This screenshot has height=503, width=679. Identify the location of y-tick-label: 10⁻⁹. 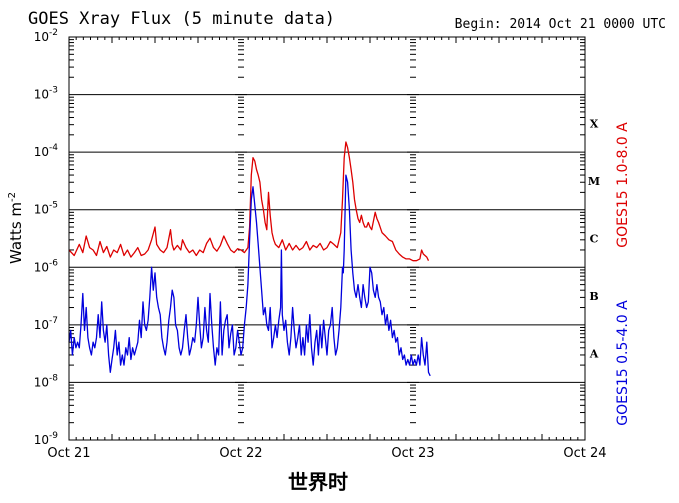
(46, 439).